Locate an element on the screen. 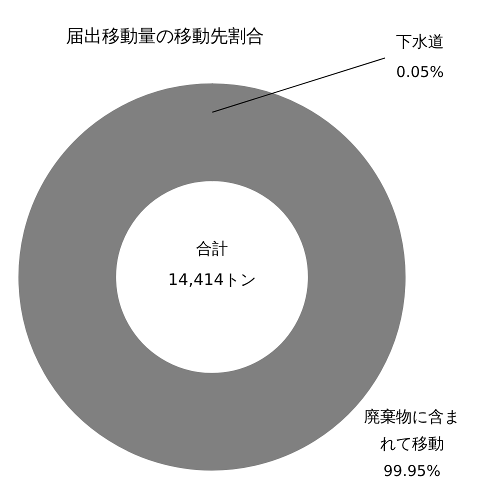  slice-label: 下水道 is located at coordinates (420, 41).